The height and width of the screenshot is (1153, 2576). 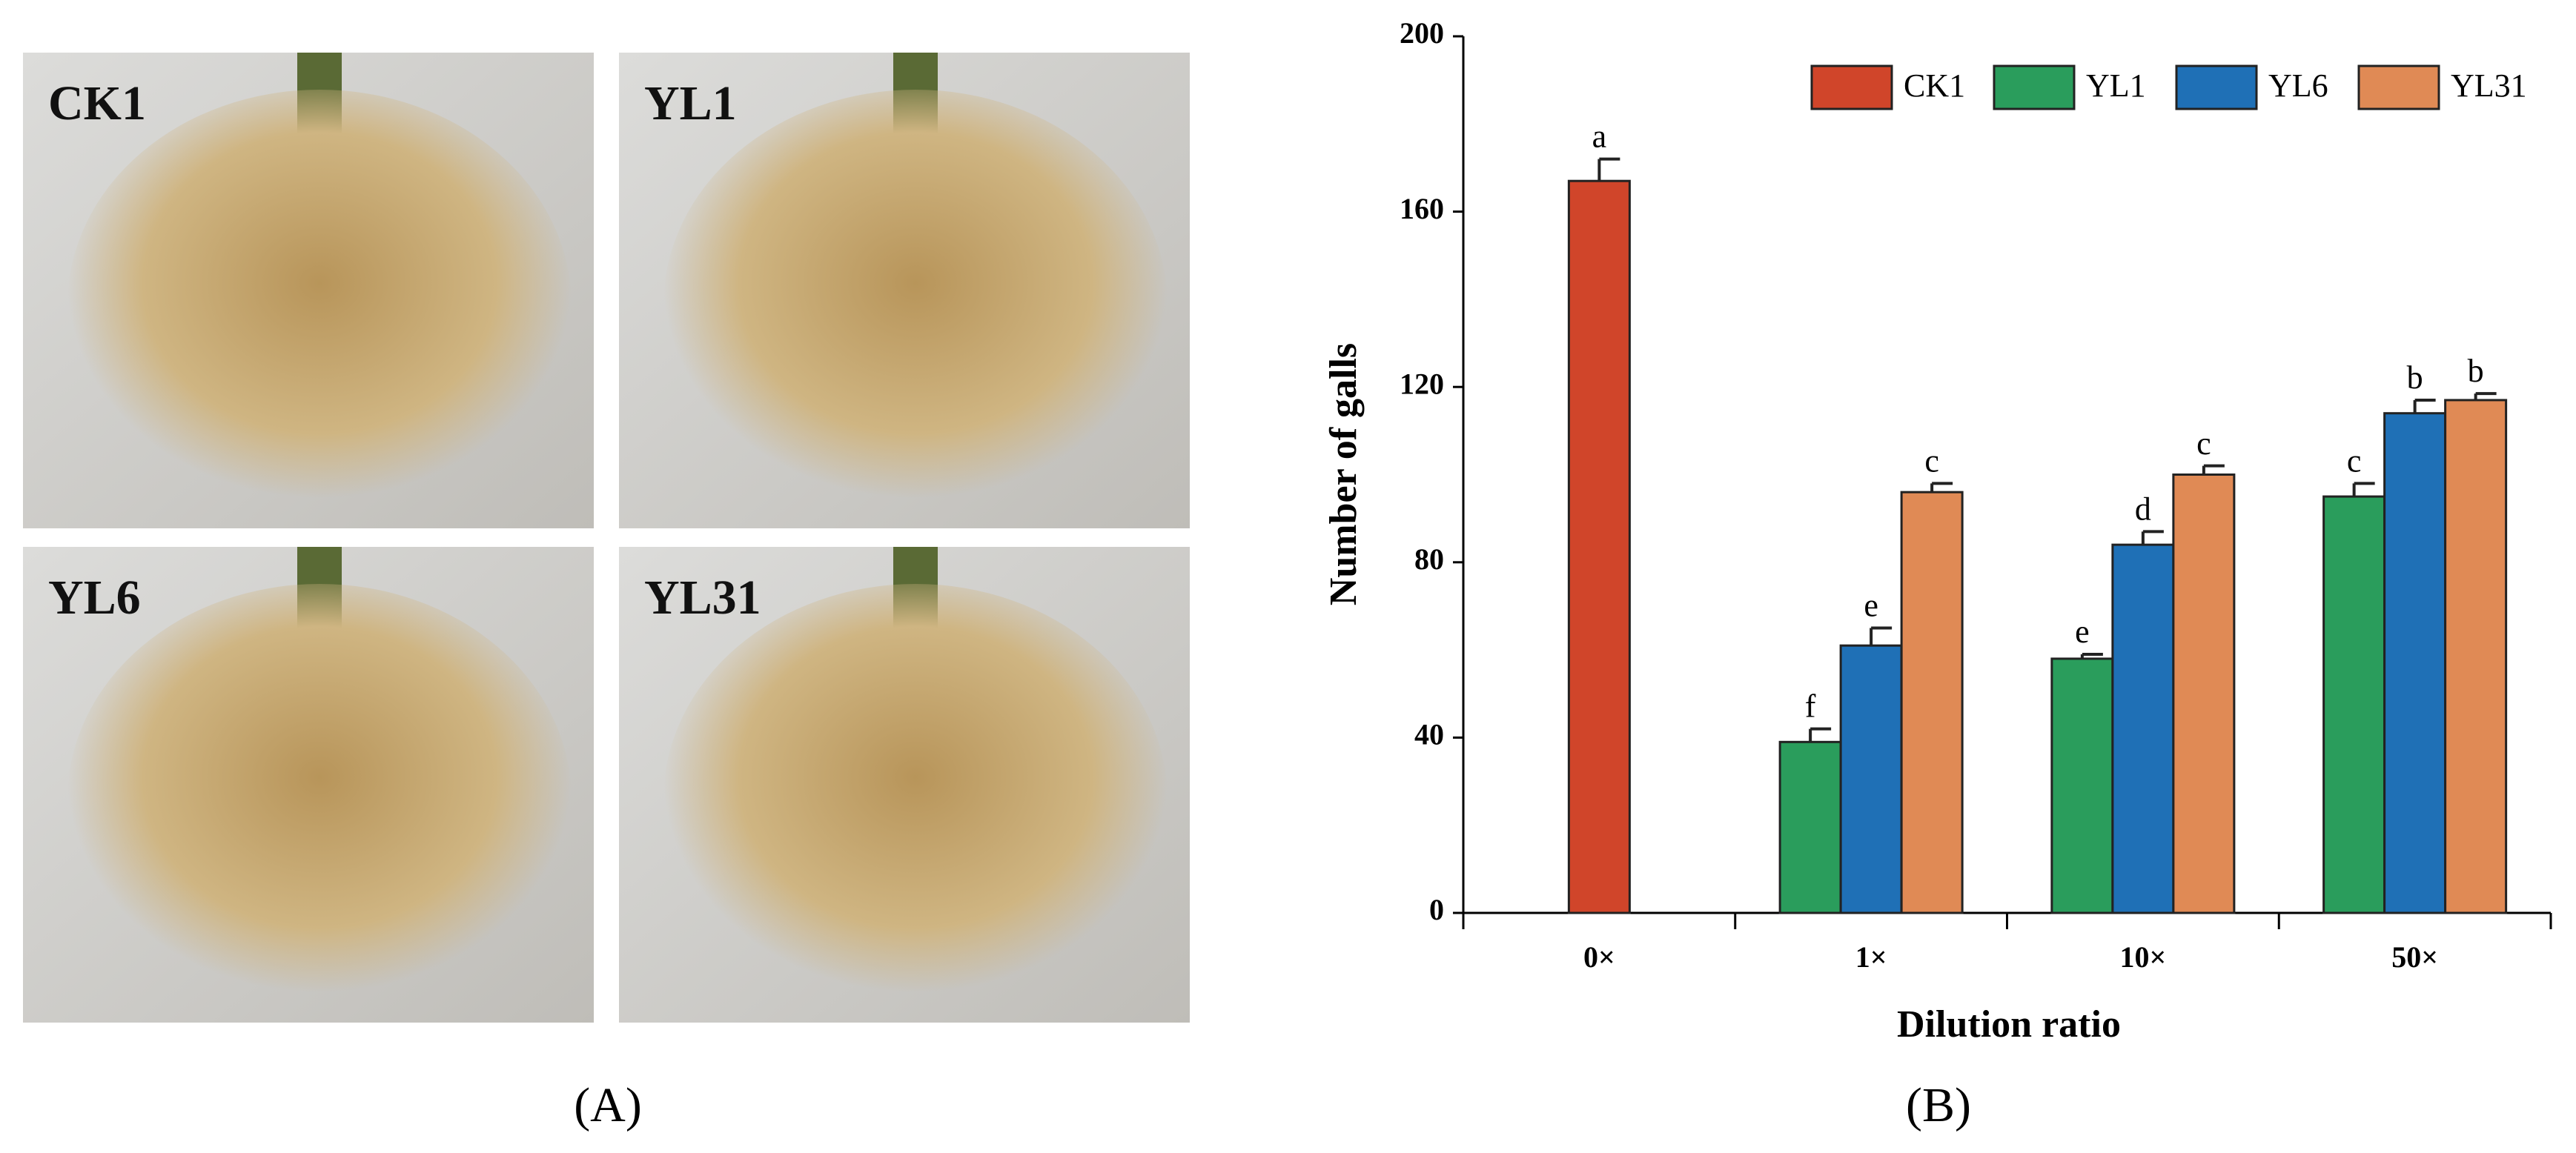 I want to click on x-tick-label: 10×, so click(x=2142, y=957).